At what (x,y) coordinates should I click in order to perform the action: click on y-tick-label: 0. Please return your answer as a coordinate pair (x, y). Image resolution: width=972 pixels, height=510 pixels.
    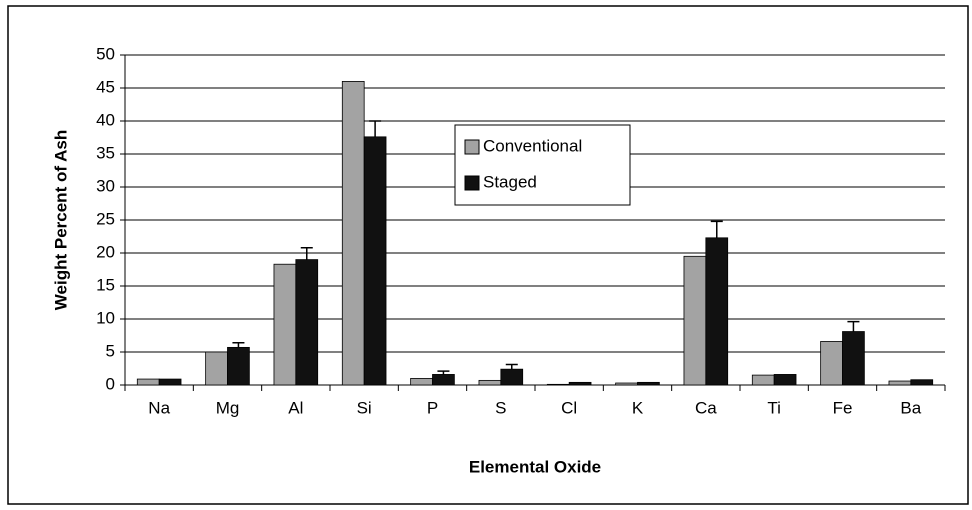
    Looking at the image, I should click on (110, 383).